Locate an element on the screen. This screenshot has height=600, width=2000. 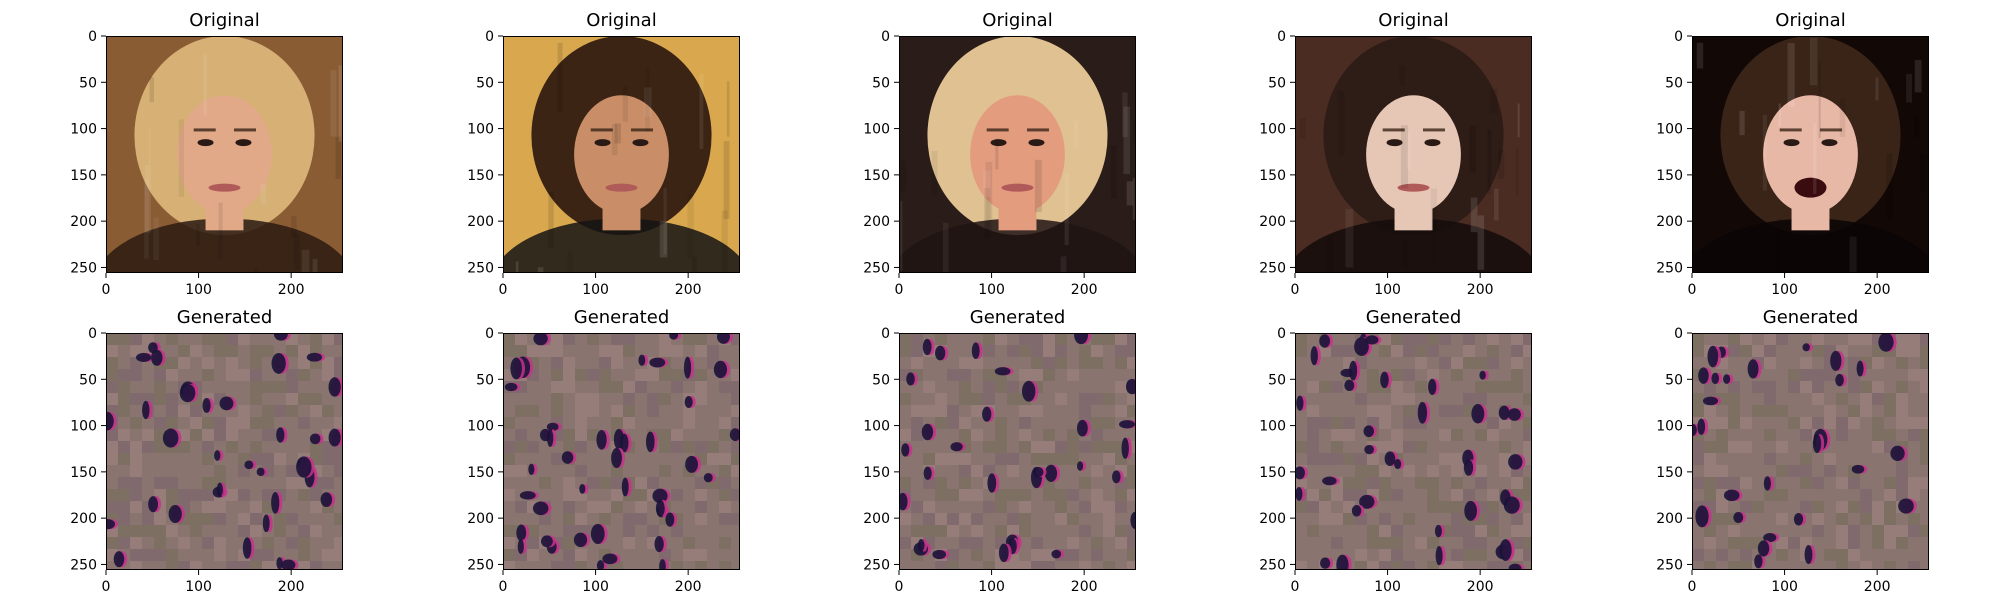
noise-background is located at coordinates (224, 451).